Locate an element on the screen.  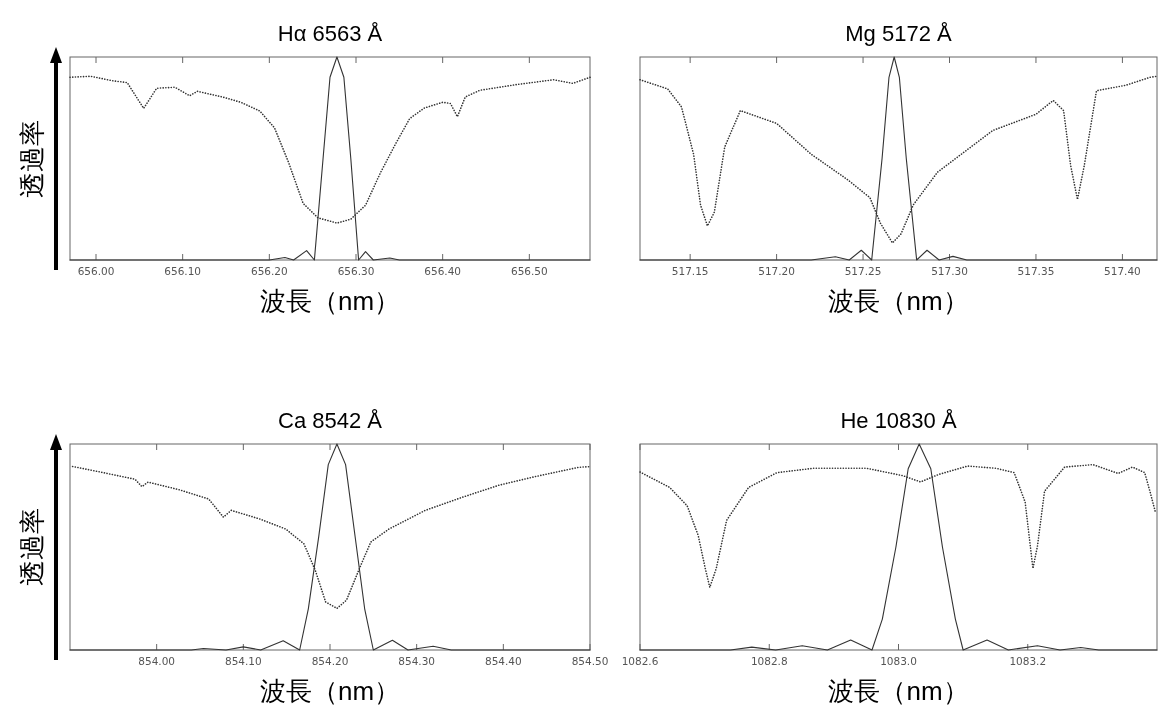
x-tick-label: 656.20 is located at coordinates (269, 271).